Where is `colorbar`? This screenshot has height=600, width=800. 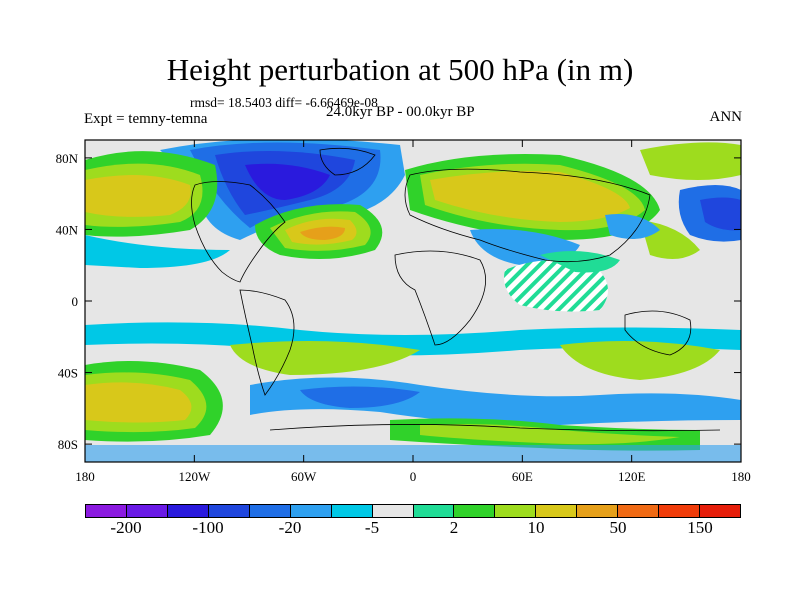
colorbar is located at coordinates (413, 511).